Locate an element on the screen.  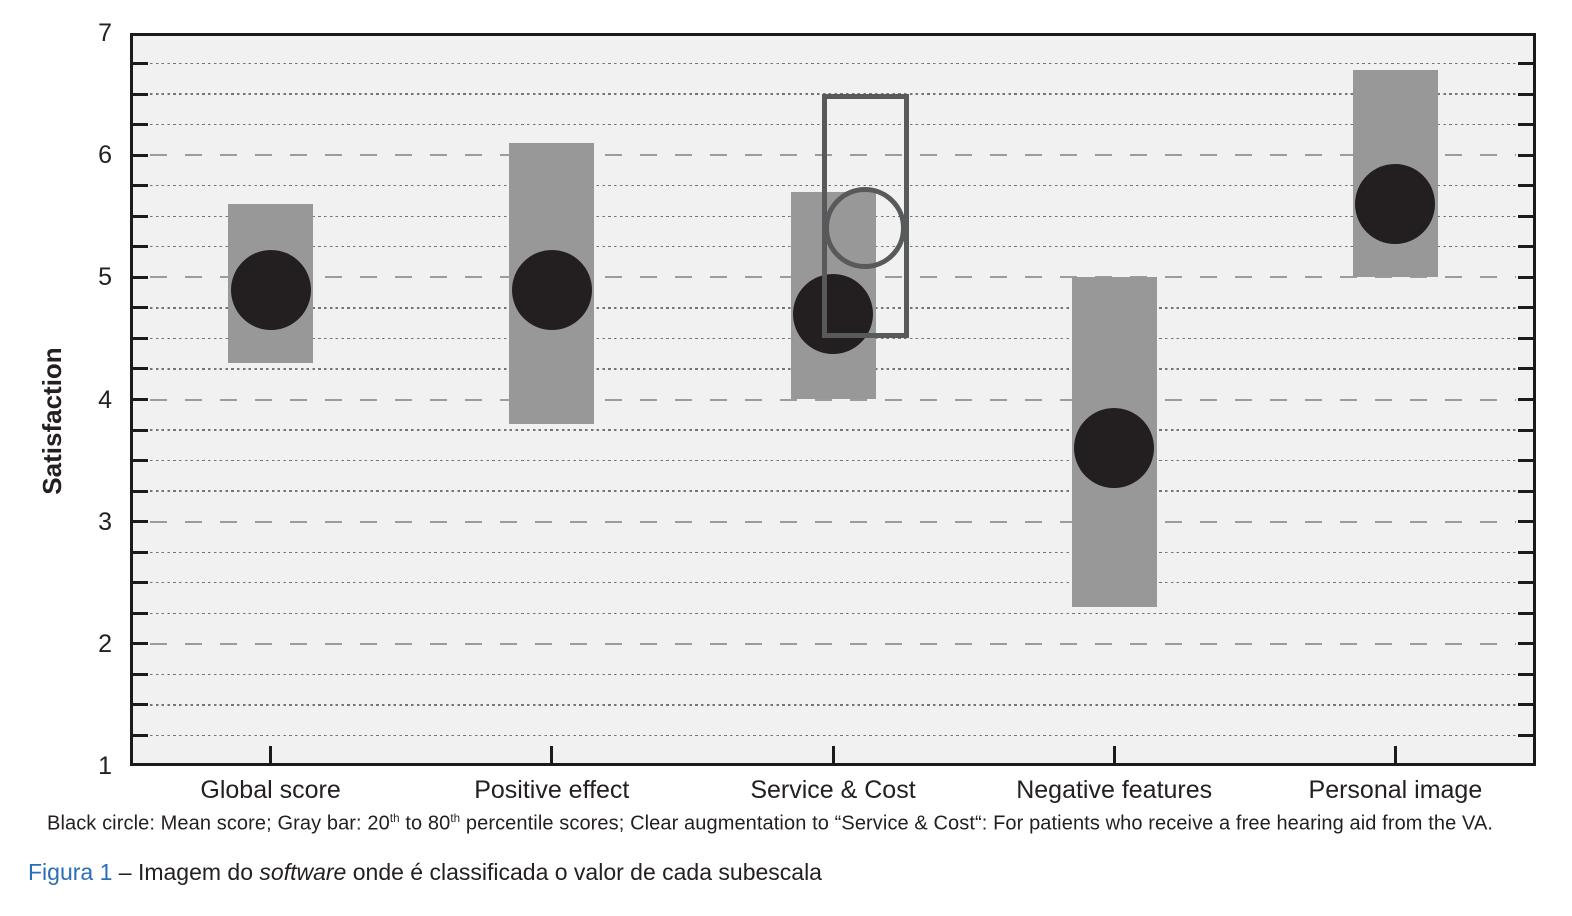
gridline-minor-2.5 is located at coordinates (833, 583).